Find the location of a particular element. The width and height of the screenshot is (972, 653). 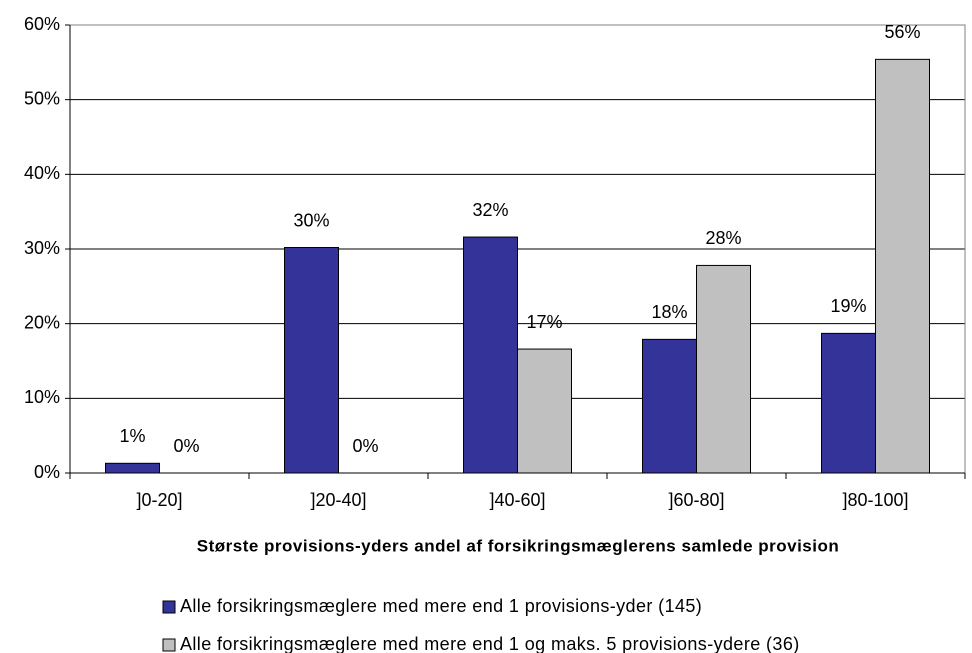

data-label: 56% is located at coordinates (902, 32).